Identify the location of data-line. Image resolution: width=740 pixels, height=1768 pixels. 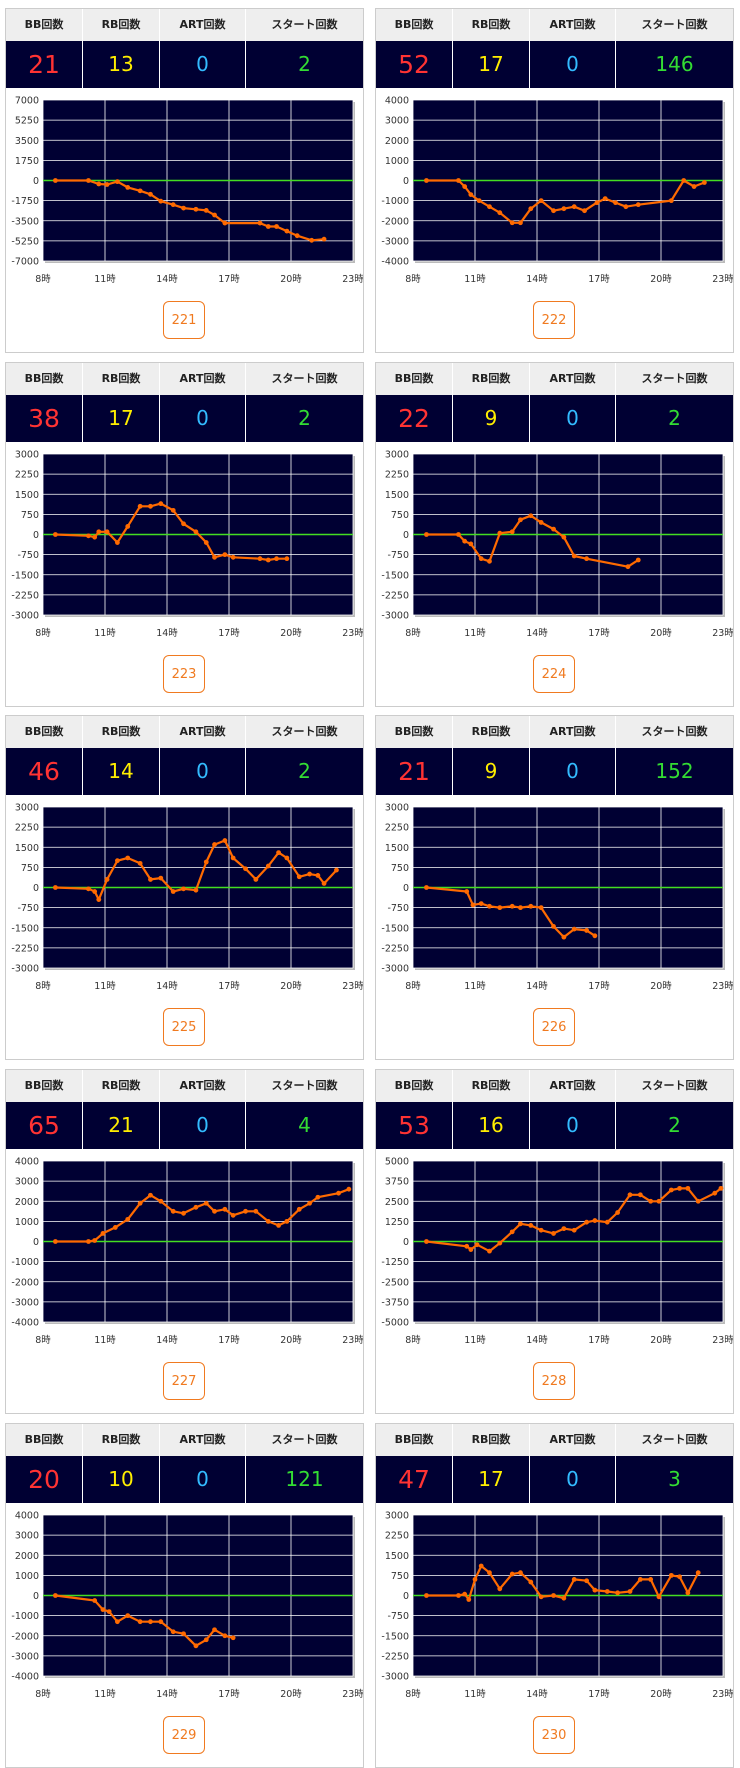
(144, 1620).